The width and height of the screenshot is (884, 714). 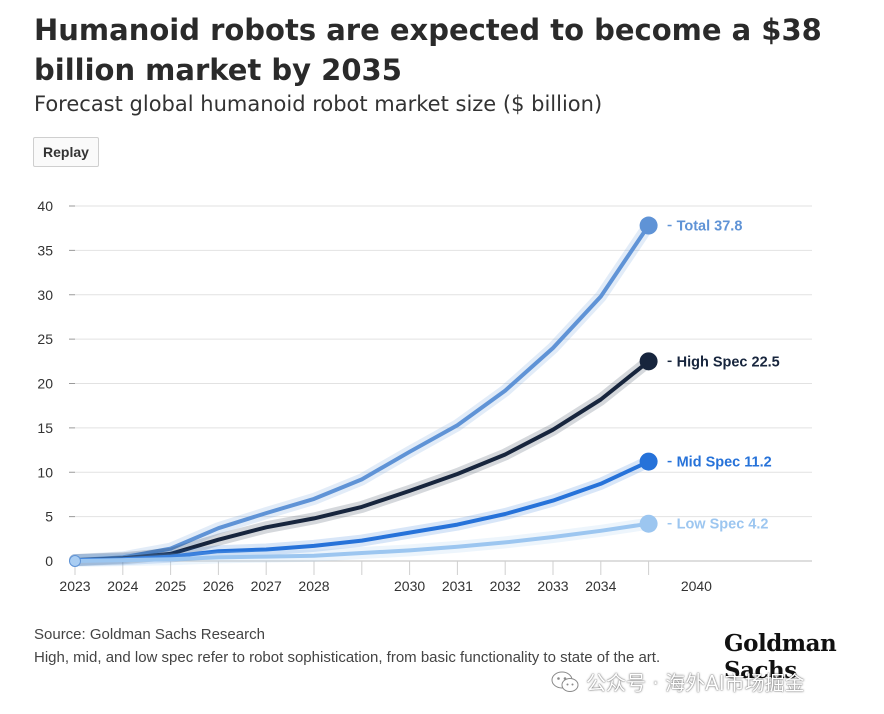 I want to click on series-end-label: Mid Spec 11.2, so click(x=724, y=463).